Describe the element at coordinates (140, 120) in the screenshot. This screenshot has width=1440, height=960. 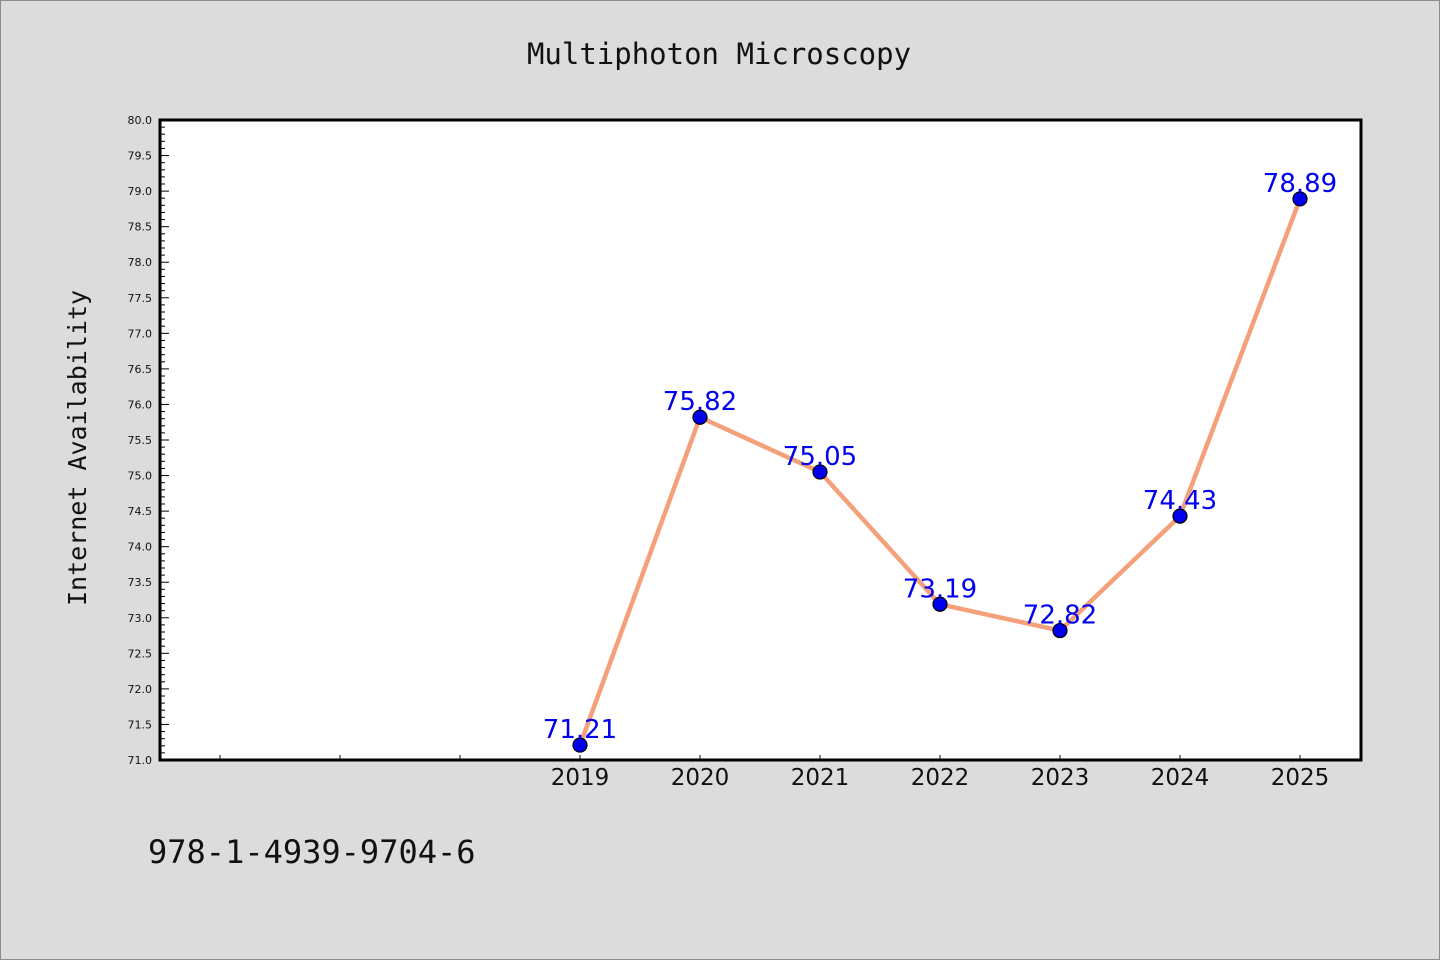
I see `y-tick-label: 80.0` at that location.